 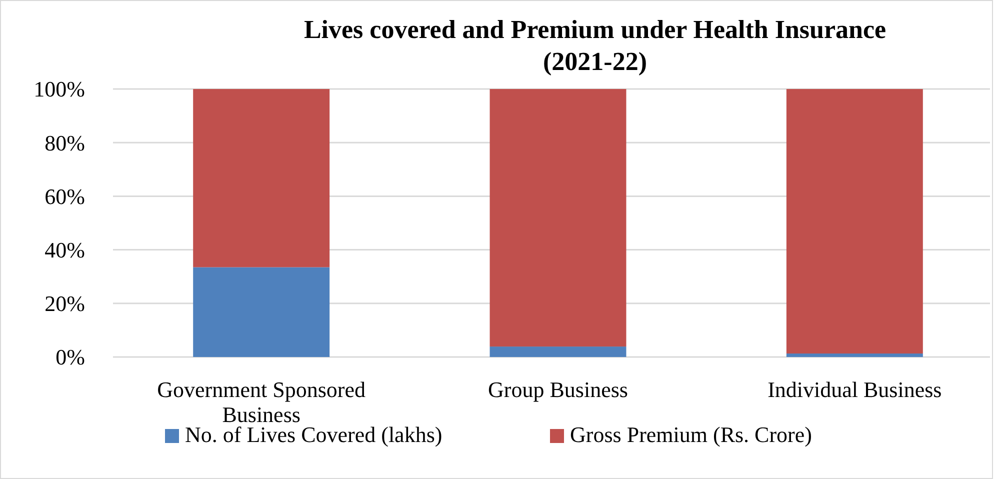 I want to click on y-tick-label: 0%, so click(x=70, y=357).